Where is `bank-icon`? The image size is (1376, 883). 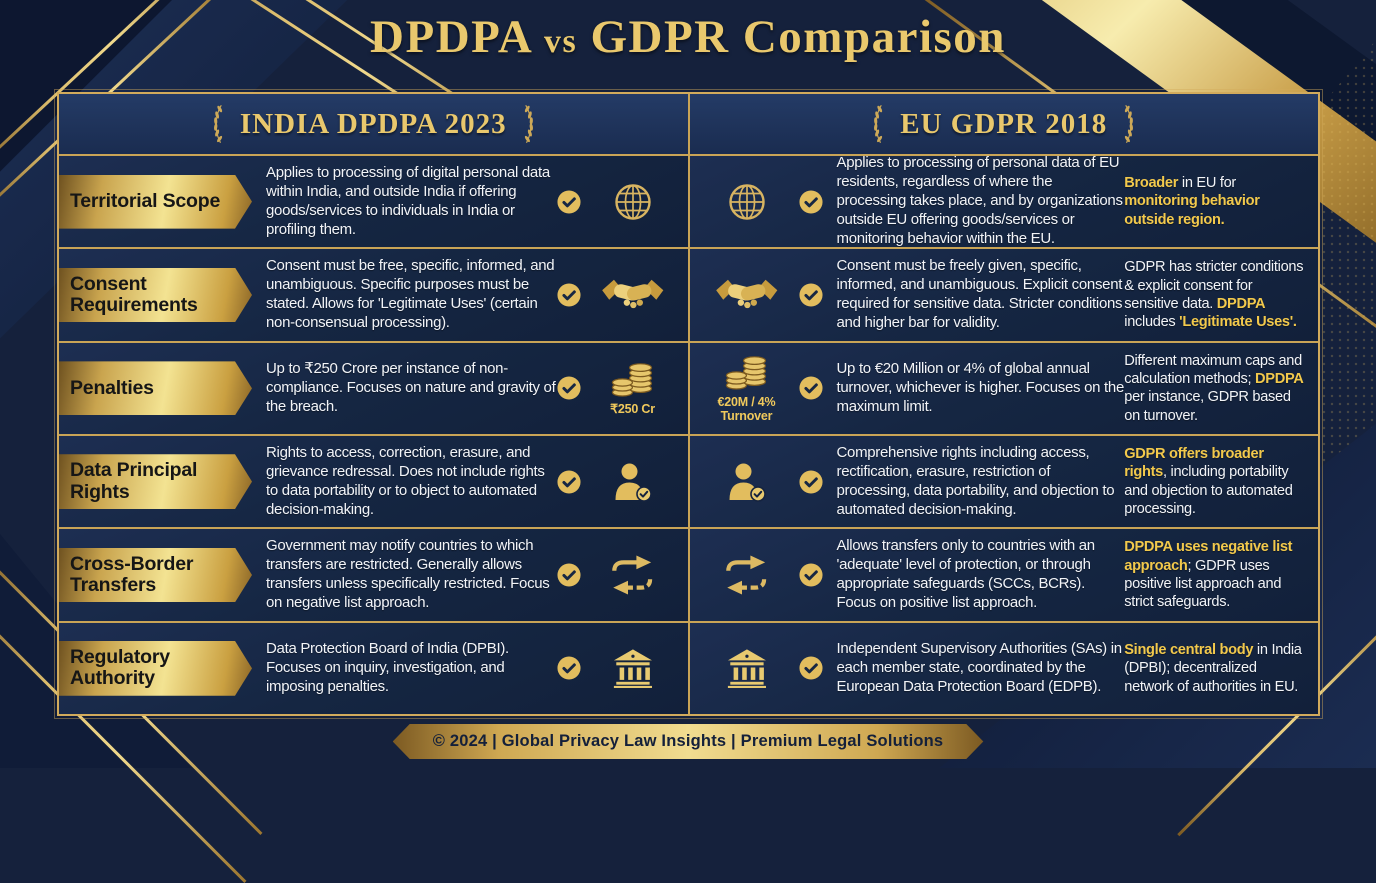
bank-icon is located at coordinates (747, 668).